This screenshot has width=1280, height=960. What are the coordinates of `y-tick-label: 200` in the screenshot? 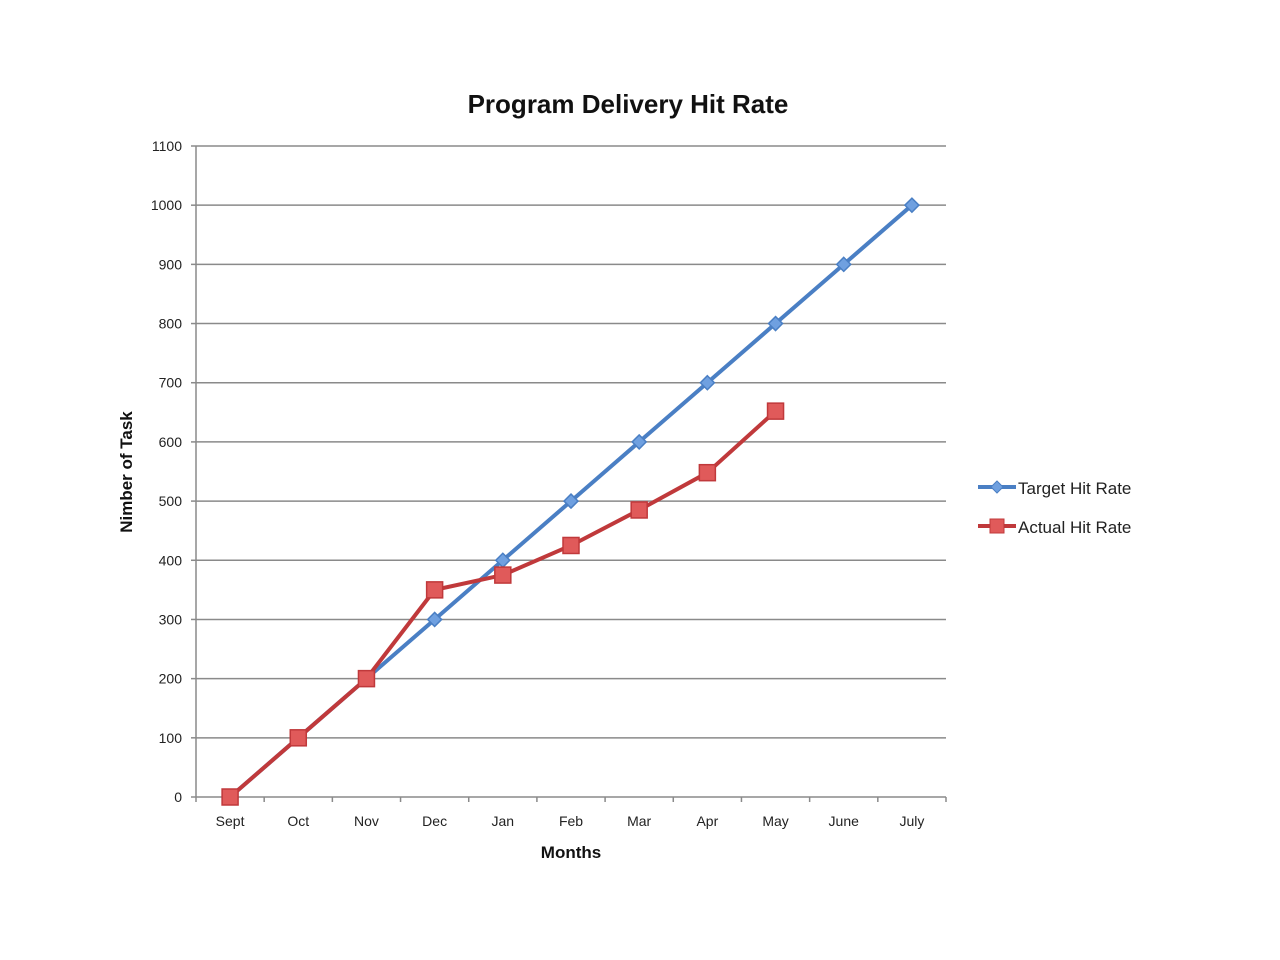 It's located at (171, 679).